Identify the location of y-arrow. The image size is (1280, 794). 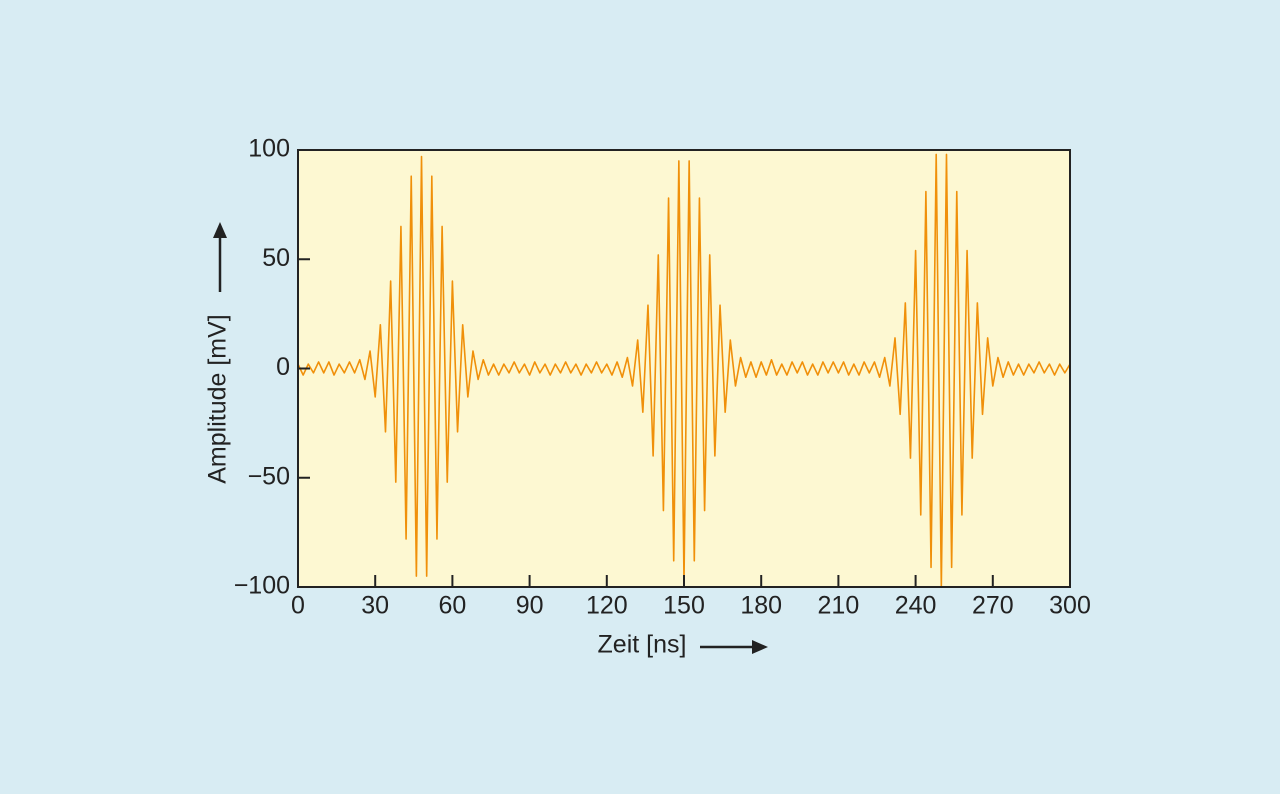
(220, 257).